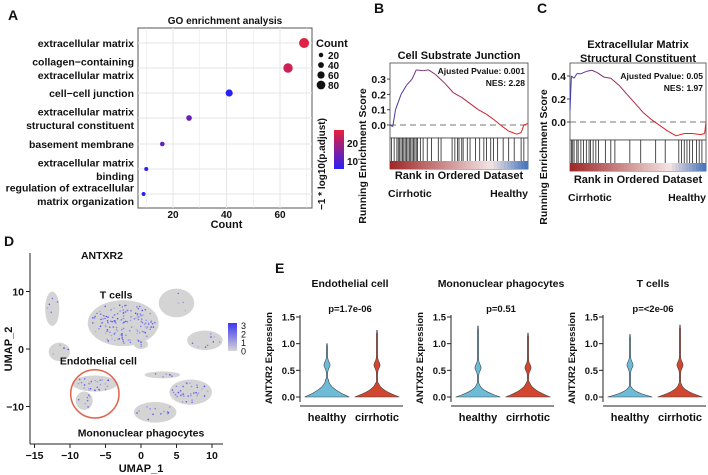 This screenshot has height=475, width=708. I want to click on y-axis-label: Running Enrichment Score, so click(544, 157).